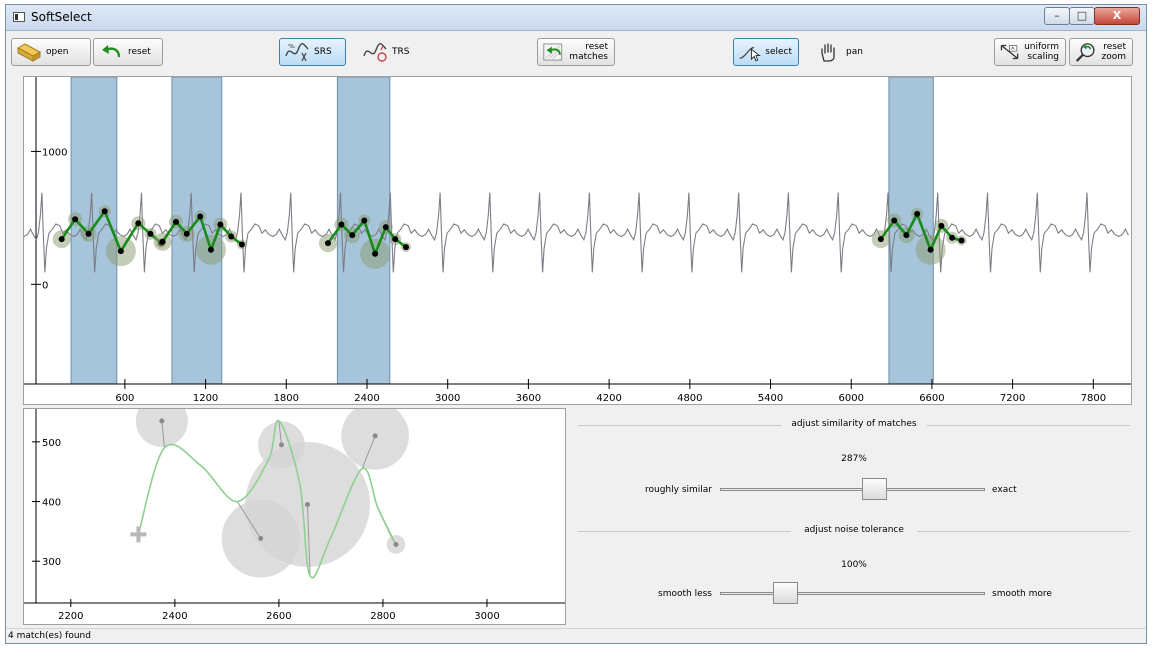  I want to click on noise-slider-track, so click(852, 593).